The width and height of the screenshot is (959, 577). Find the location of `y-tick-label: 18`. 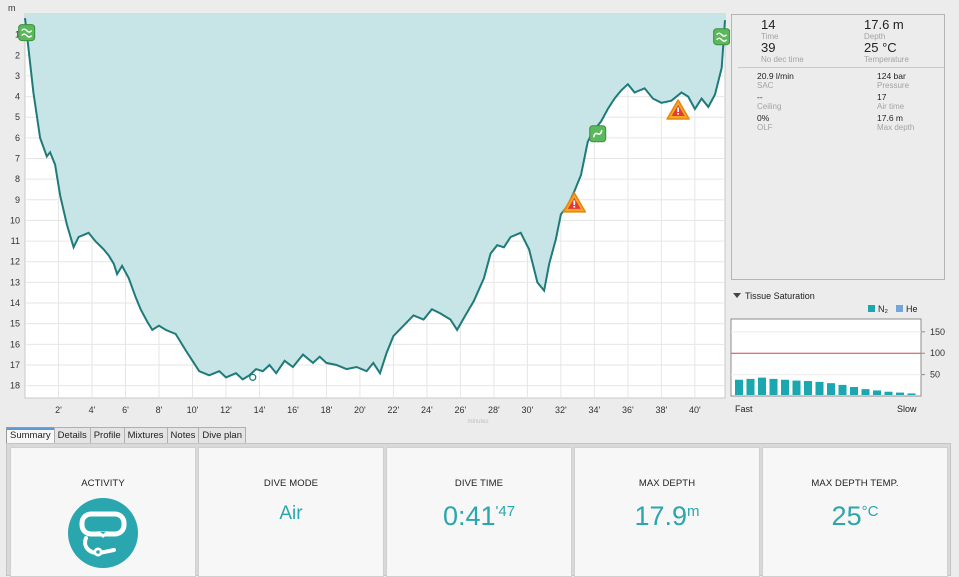

y-tick-label: 18 is located at coordinates (15, 386).